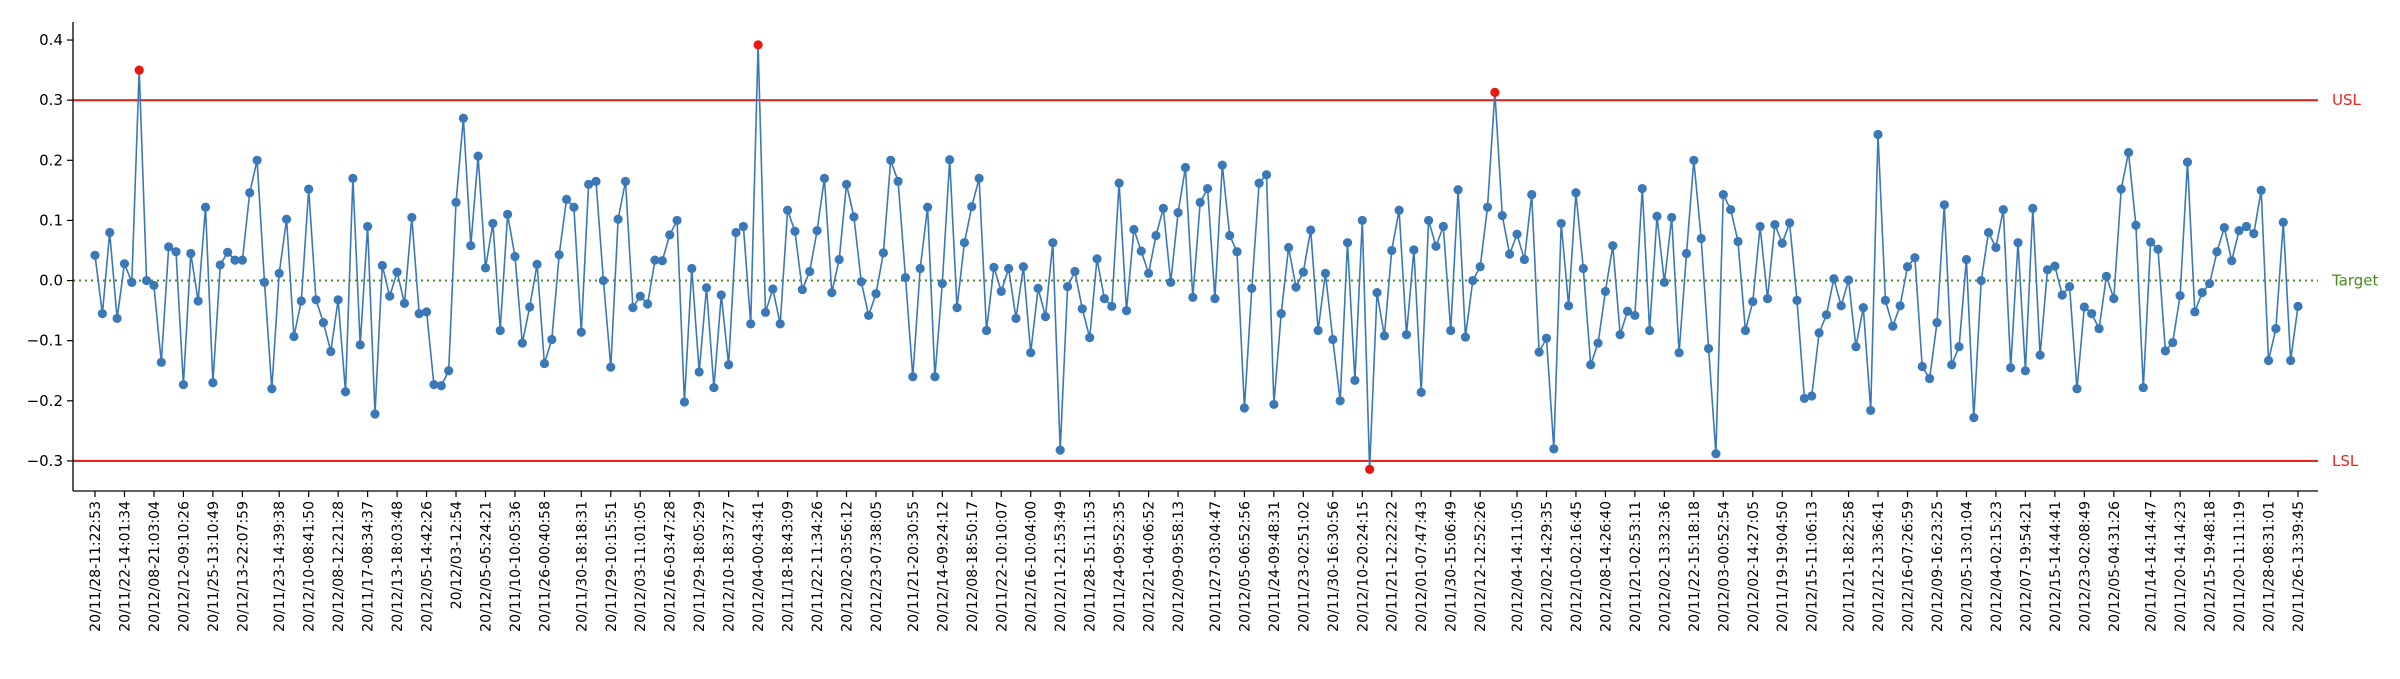 The image size is (2400, 679). Describe the element at coordinates (457, 555) in the screenshot. I see `x-tick-label: 20/12/03-12:54` at that location.